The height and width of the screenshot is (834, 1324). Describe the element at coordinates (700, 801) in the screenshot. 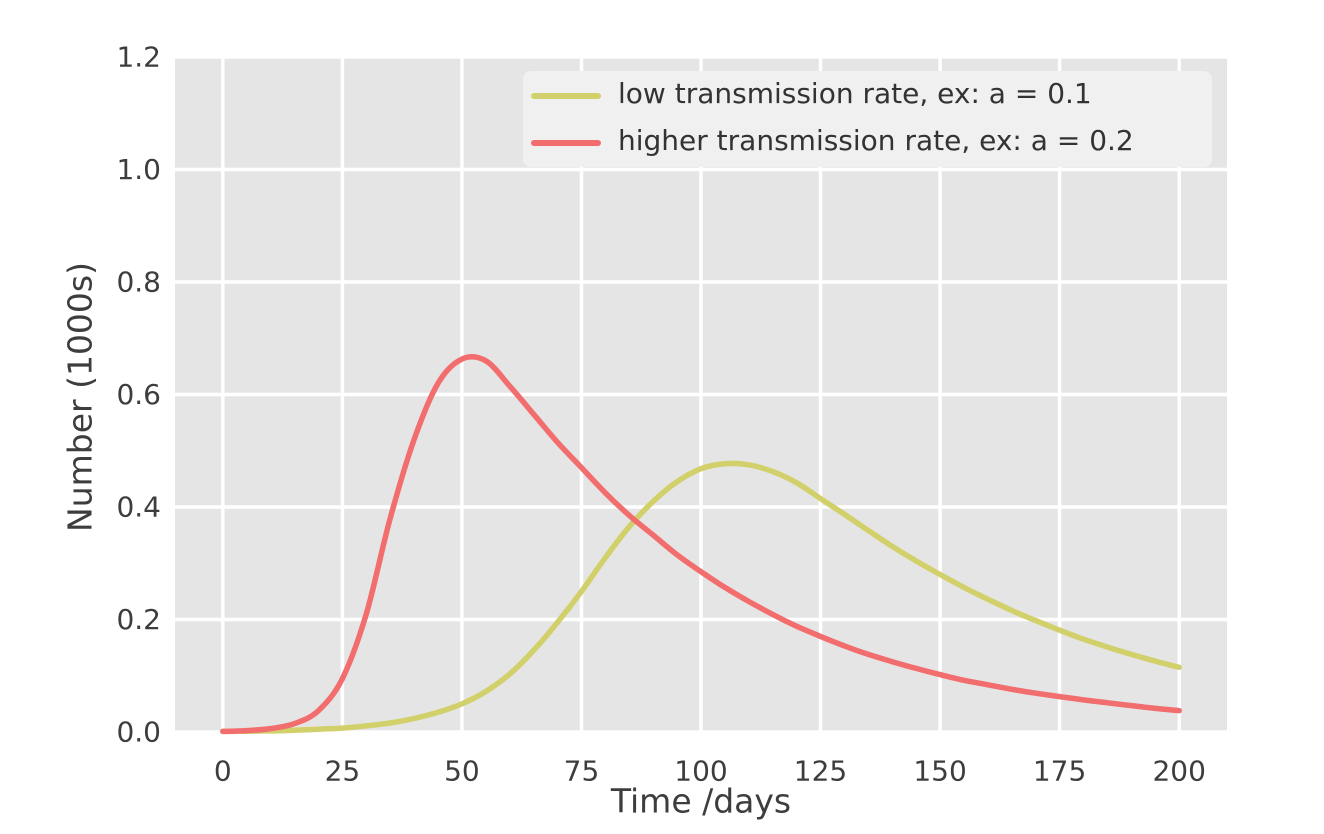

I see `x-axis-label: Time /days` at that location.